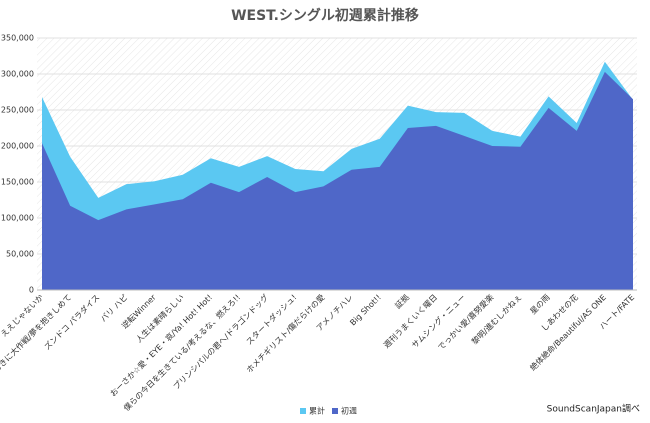 The height and width of the screenshot is (423, 650). What do you see at coordinates (72, 322) in the screenshot?
I see `x-tick-label: ズンドコ パラダイス` at bounding box center [72, 322].